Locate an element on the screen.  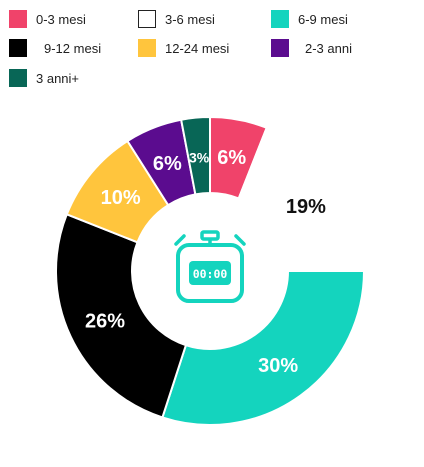
legend-label: 3 anni+ is located at coordinates (58, 78).